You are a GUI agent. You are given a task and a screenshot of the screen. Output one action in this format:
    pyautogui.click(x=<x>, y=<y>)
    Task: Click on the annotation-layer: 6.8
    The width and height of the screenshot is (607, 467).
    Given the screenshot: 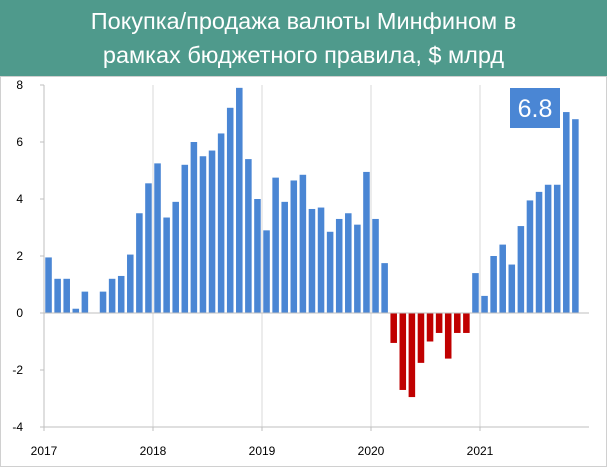 What is the action you would take?
    pyautogui.click(x=535, y=108)
    